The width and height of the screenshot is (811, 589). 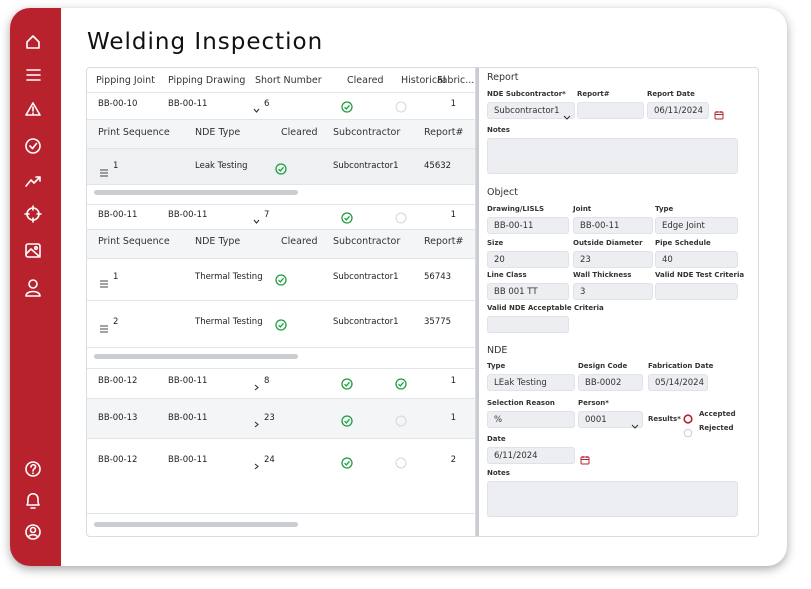 What do you see at coordinates (603, 366) in the screenshot?
I see `field-label: Design Code` at bounding box center [603, 366].